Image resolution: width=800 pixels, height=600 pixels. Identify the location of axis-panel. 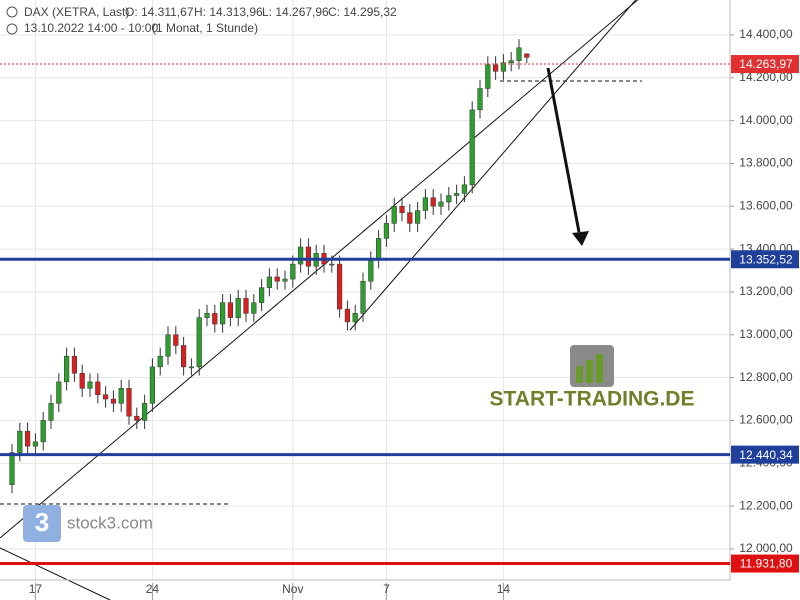
(765, 300).